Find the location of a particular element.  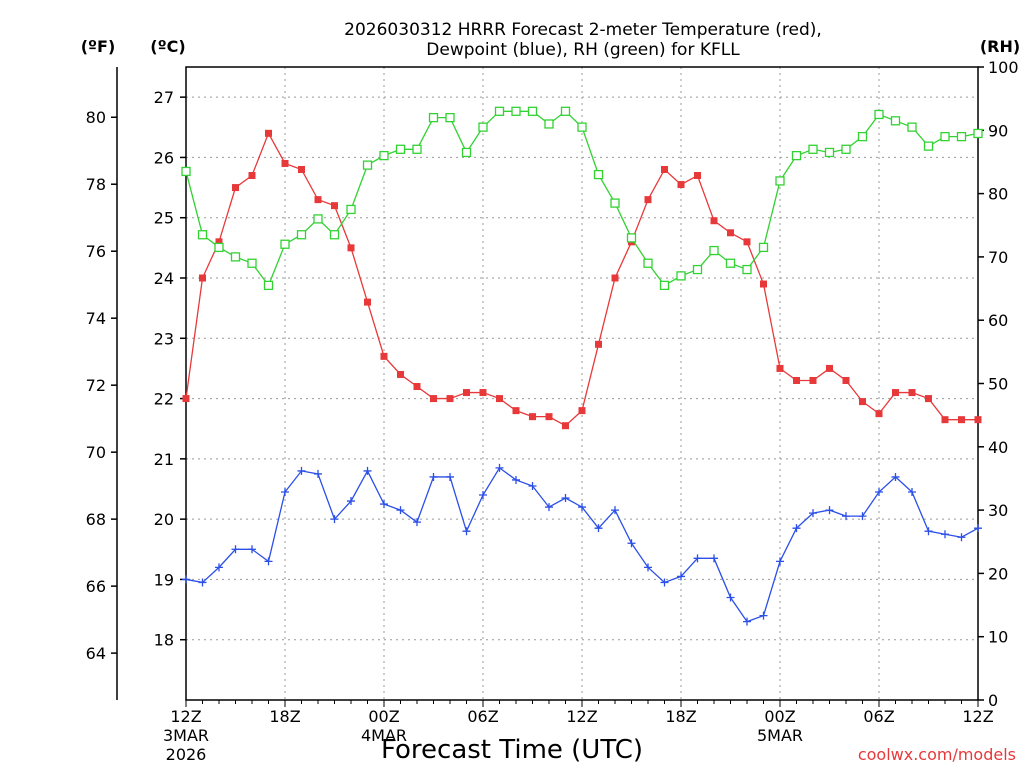

x-tick-label: 18Z is located at coordinates (284, 716).